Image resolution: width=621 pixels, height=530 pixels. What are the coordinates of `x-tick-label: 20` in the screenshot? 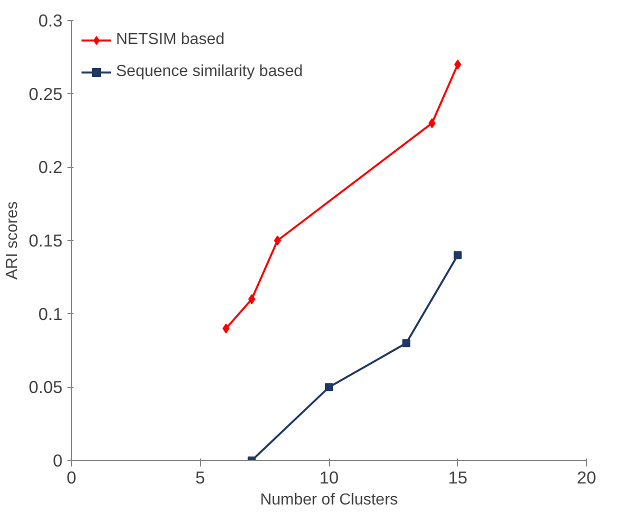 It's located at (586, 478).